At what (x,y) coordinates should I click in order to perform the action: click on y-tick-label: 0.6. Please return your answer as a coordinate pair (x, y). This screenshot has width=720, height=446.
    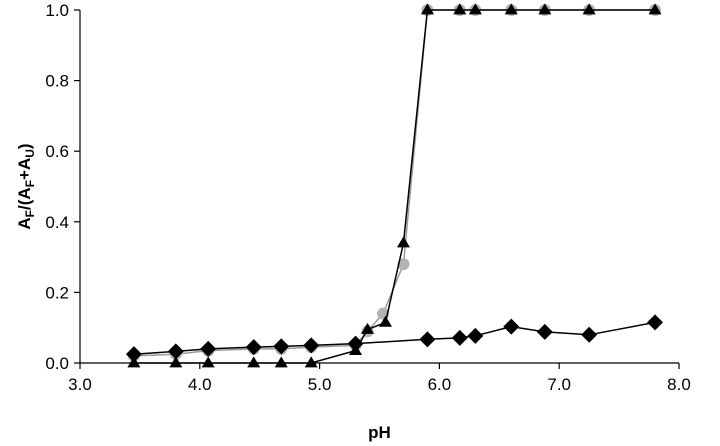
    Looking at the image, I should click on (57, 151).